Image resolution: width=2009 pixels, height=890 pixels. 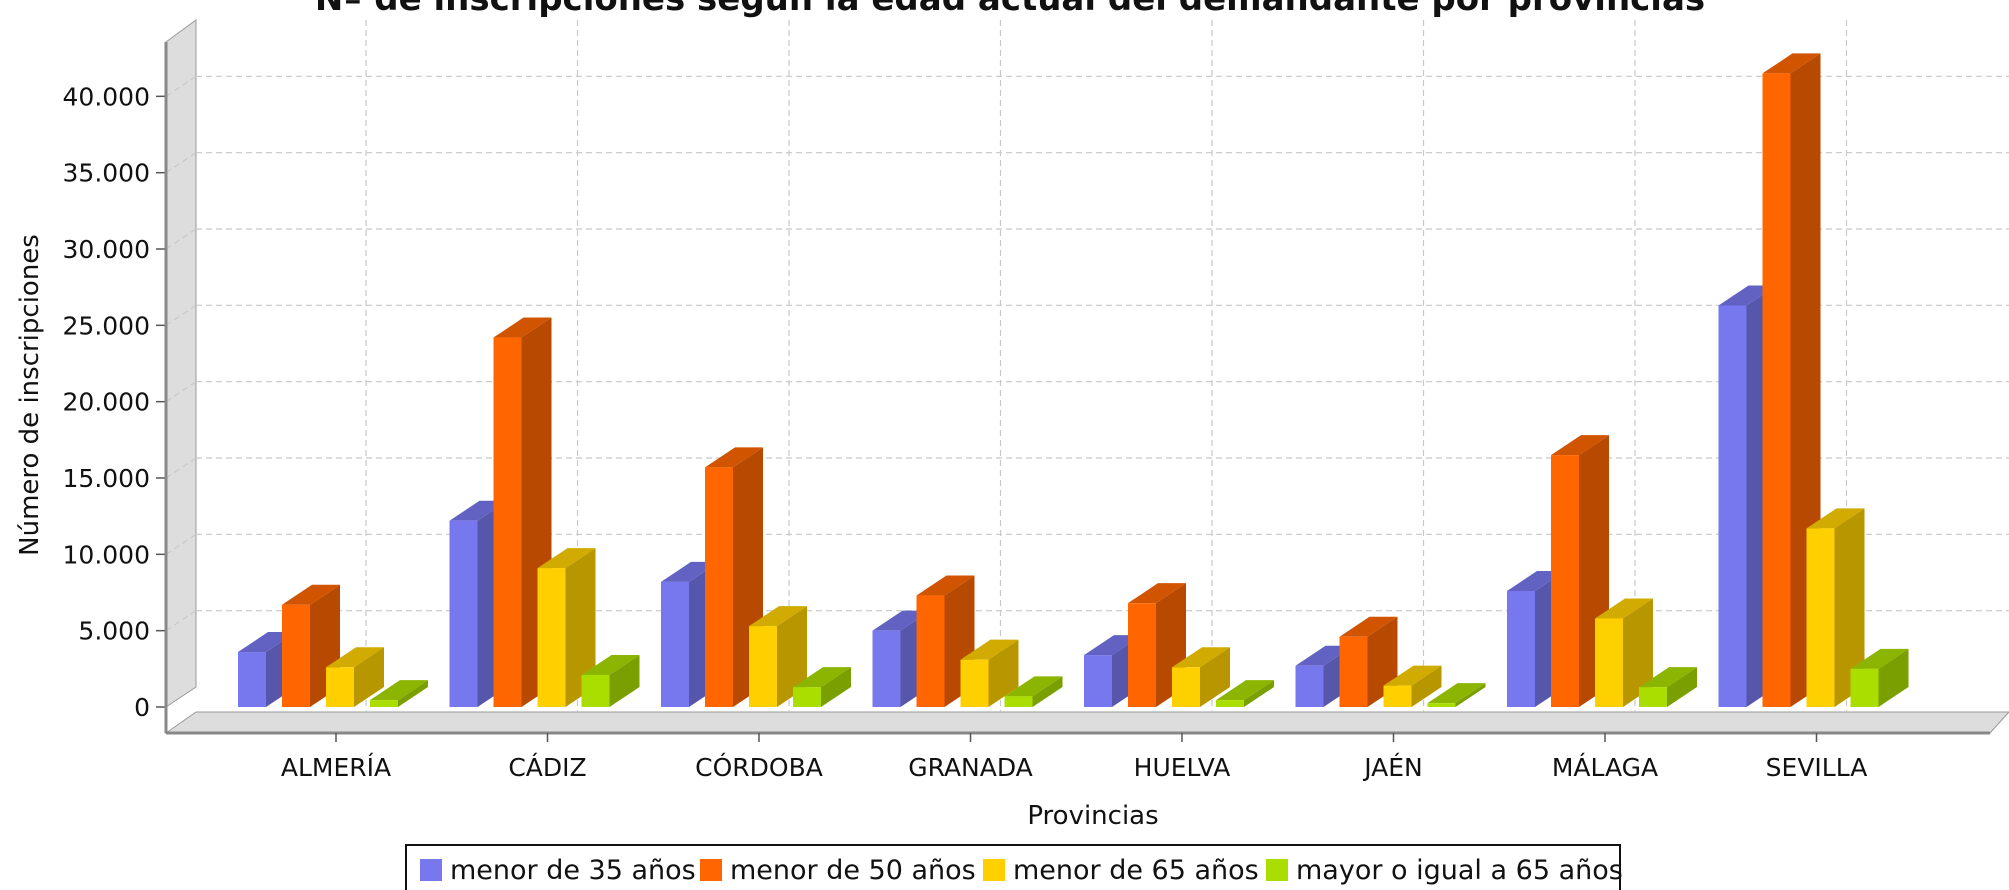 I want to click on y-axis-title: Número de inscripciones, so click(x=30, y=395).